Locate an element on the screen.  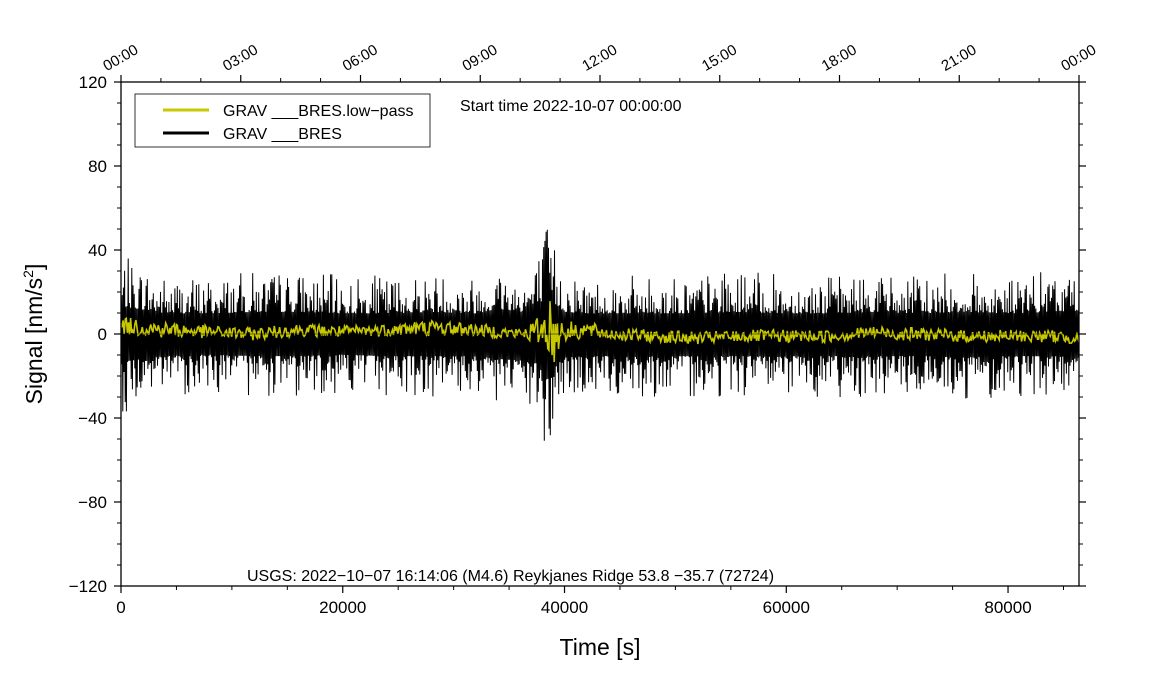
top-time-label: 15:00 is located at coordinates (719, 57).